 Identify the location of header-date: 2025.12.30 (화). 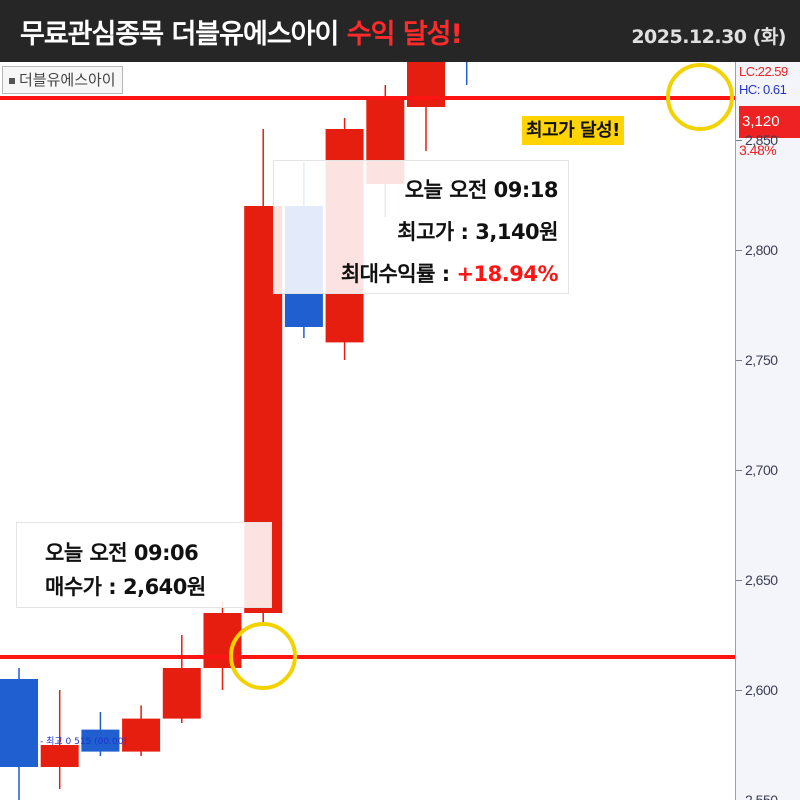
(708, 37).